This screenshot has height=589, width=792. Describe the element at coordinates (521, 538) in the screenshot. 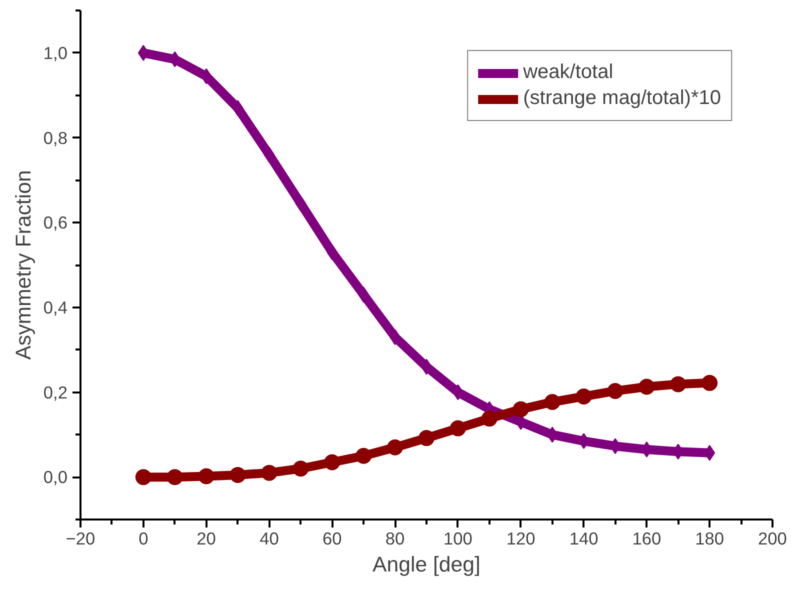

I see `x-tick-label: 120` at that location.